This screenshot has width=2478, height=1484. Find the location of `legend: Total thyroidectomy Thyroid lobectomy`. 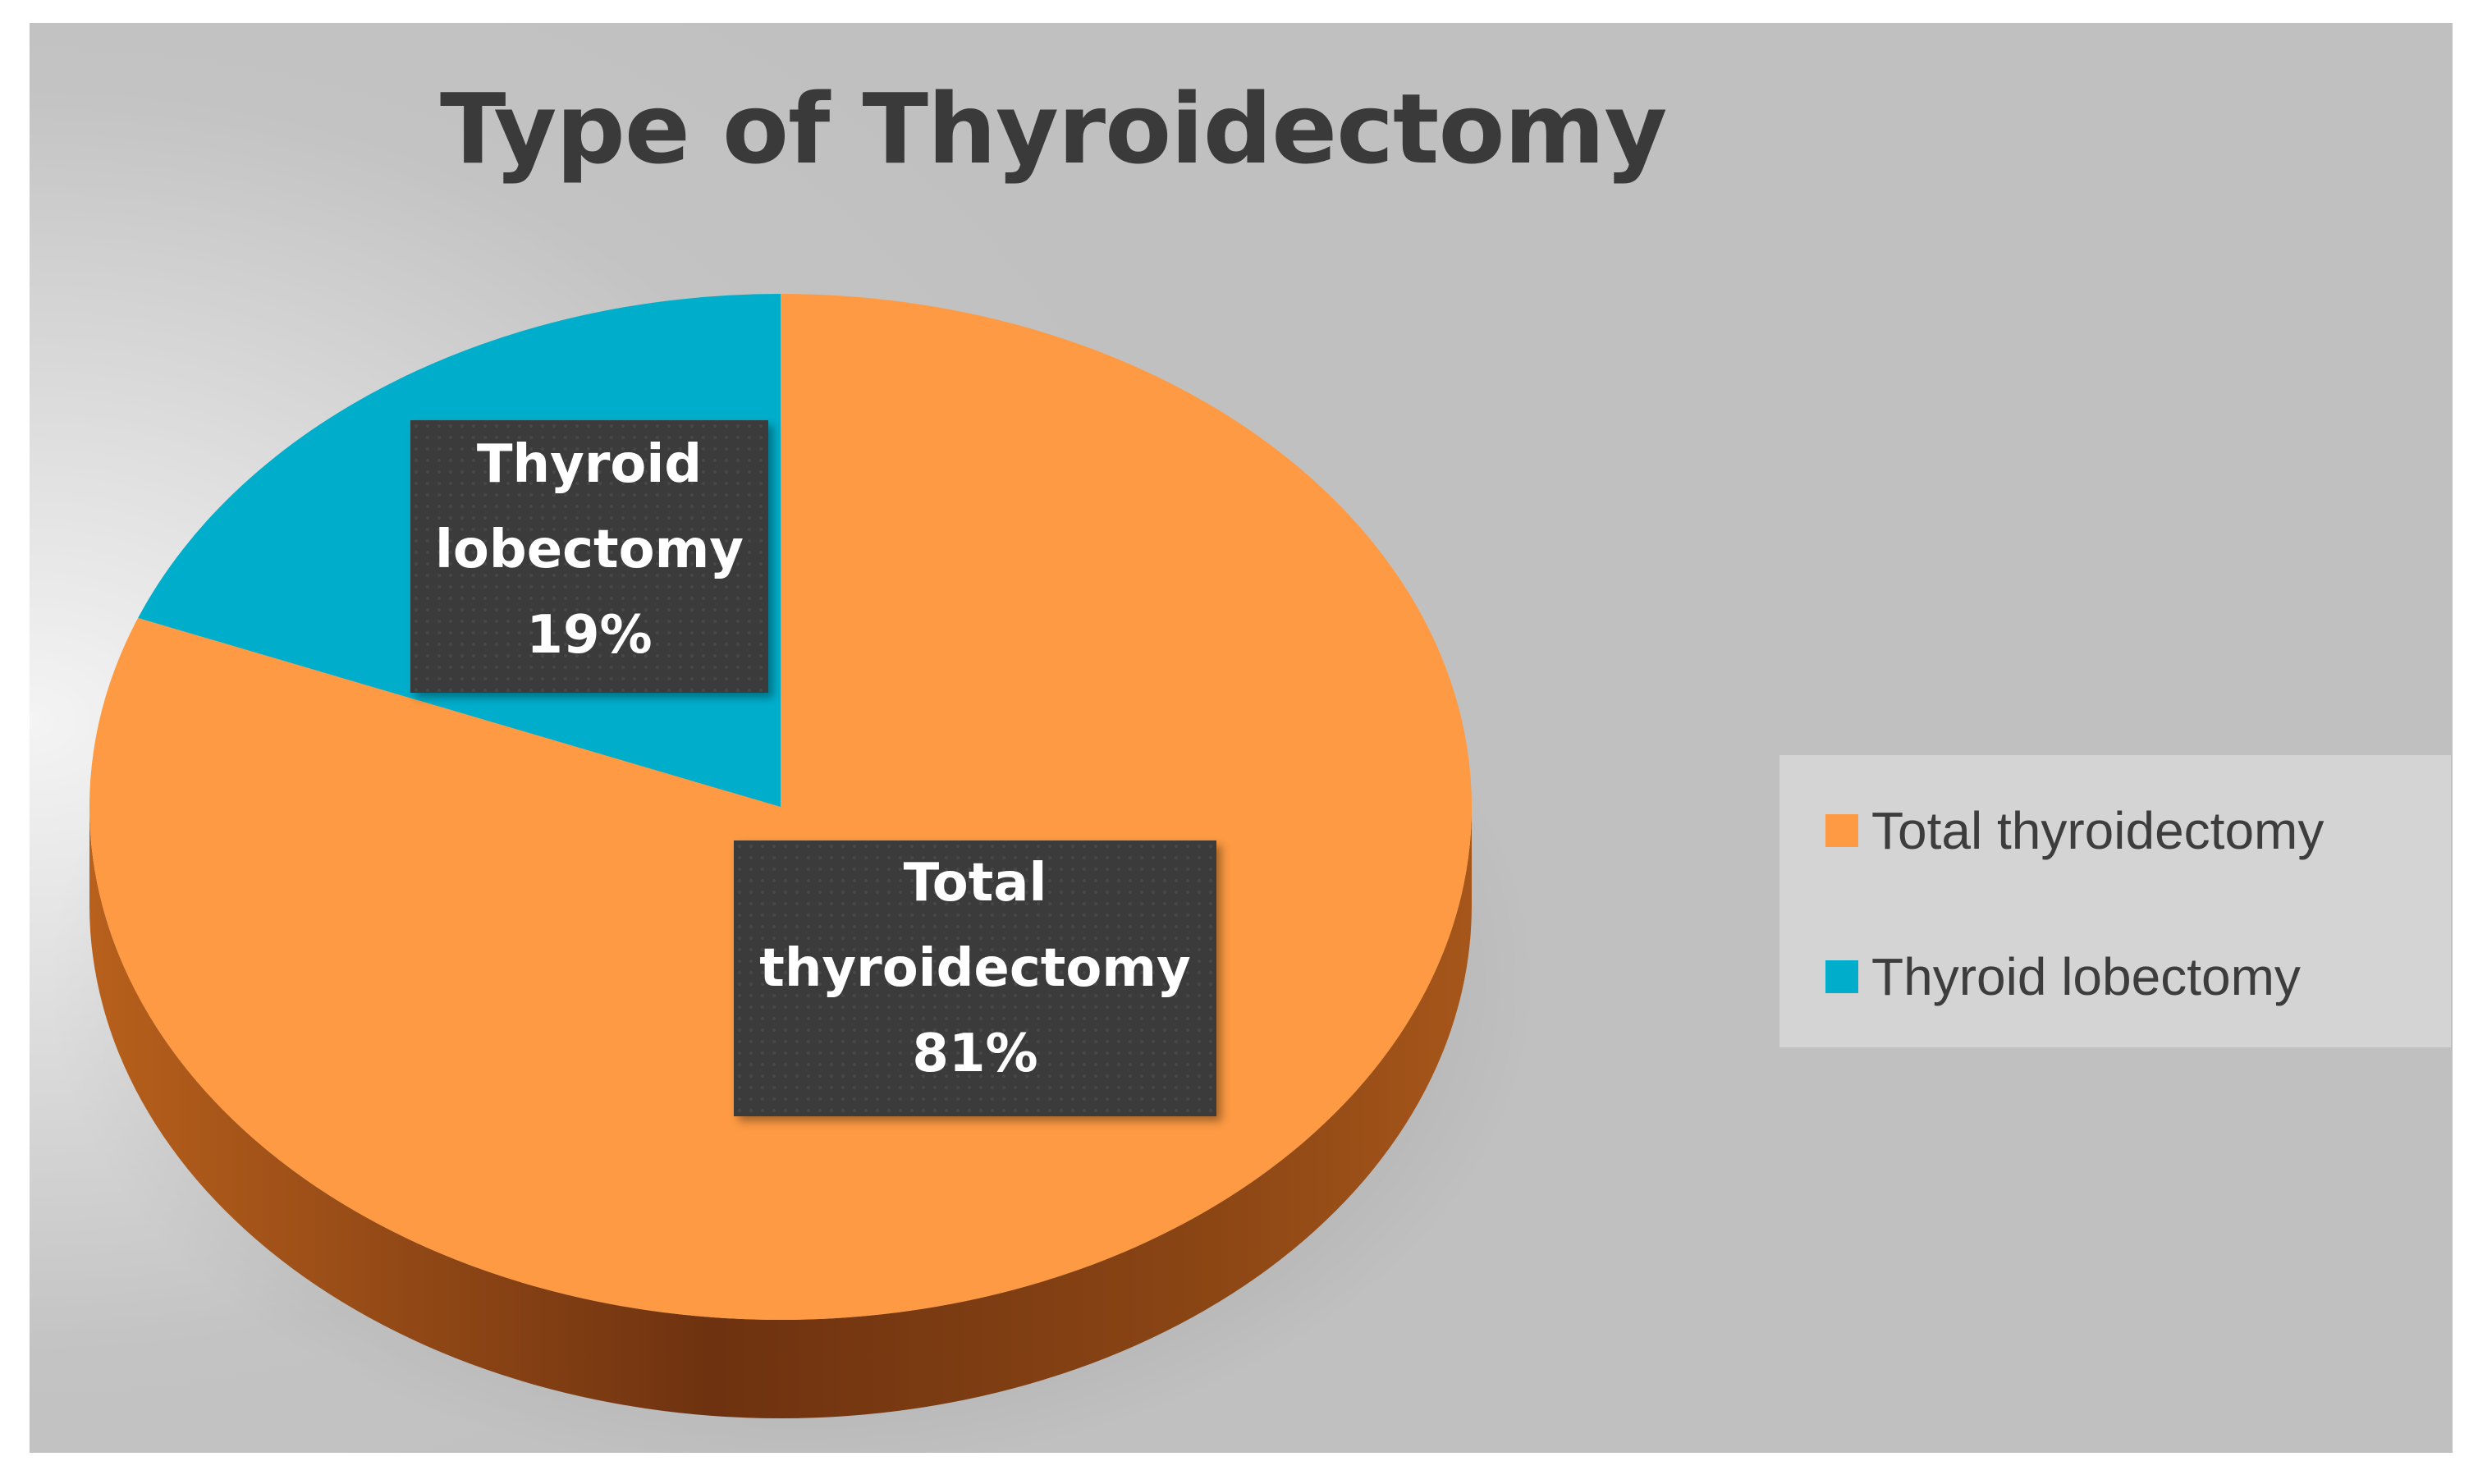

legend: Total thyroidectomy Thyroid lobectomy is located at coordinates (2115, 901).